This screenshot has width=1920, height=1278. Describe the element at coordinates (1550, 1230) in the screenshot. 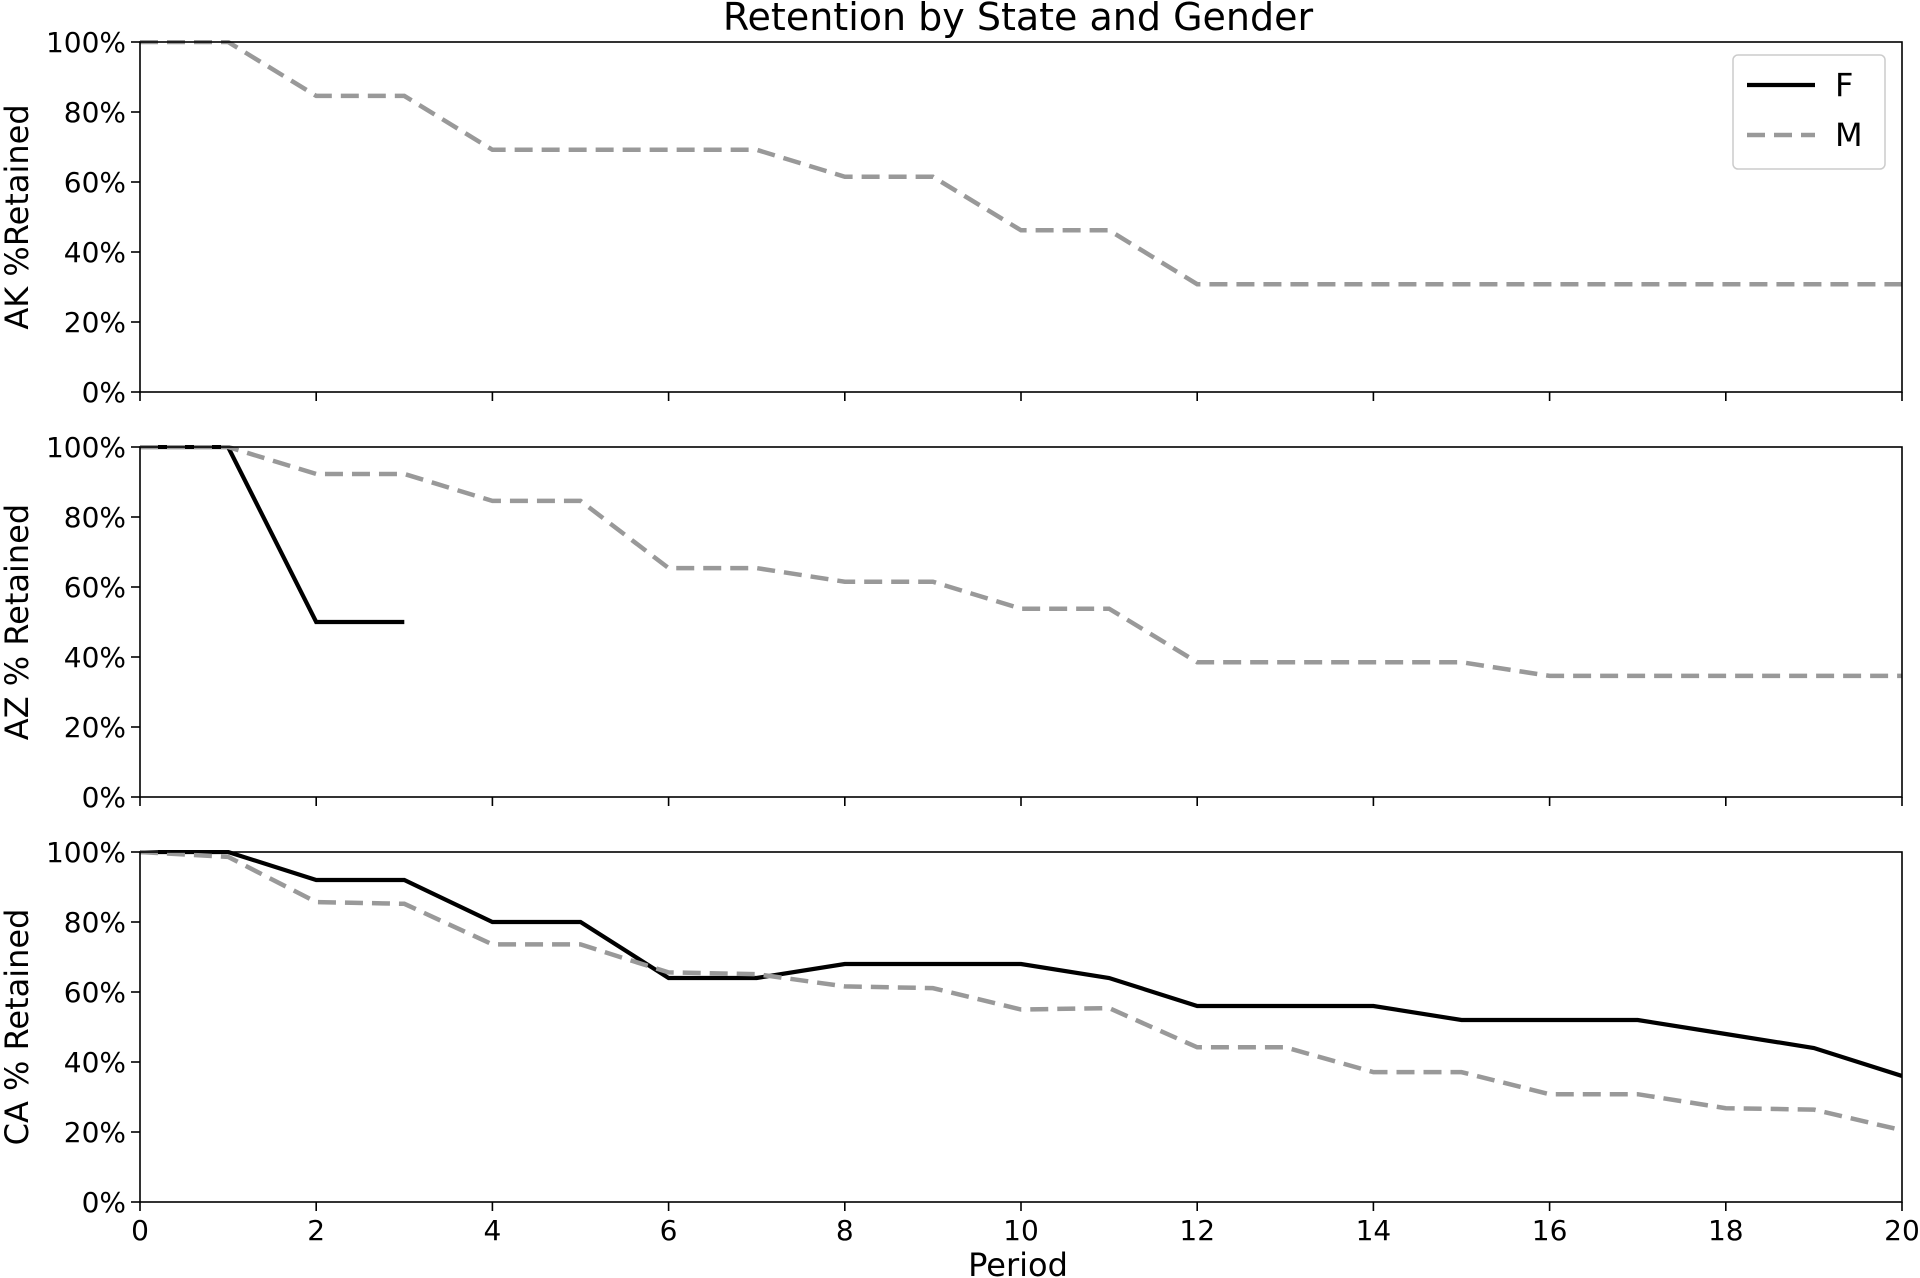

I see `x-tick-label: 16` at that location.